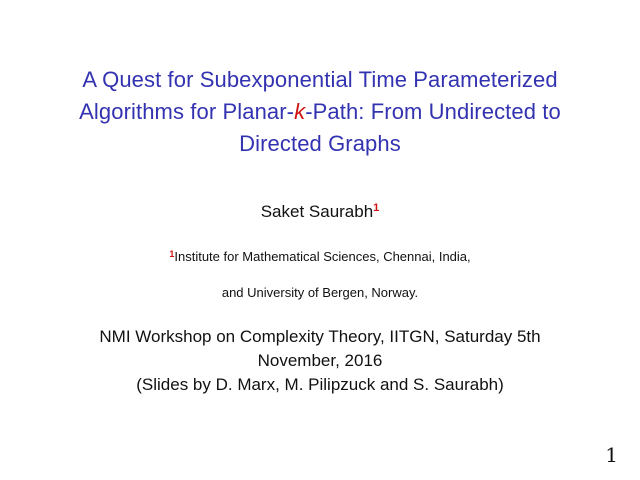 Image resolution: width=640 pixels, height=480 pixels. I want to click on title-k-parameter: k, so click(300, 111).